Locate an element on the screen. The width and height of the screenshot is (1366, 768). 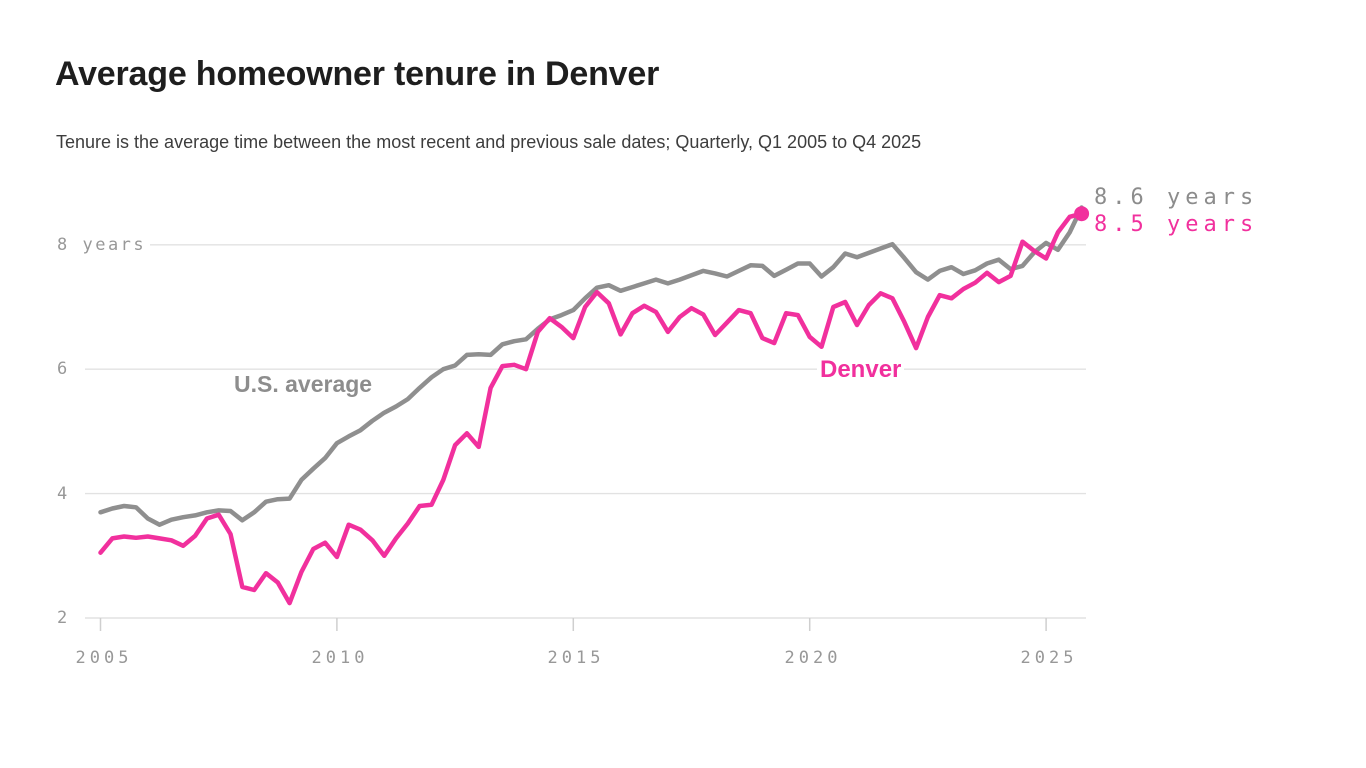
x-axis-label-2010: 2010 is located at coordinates (340, 658).